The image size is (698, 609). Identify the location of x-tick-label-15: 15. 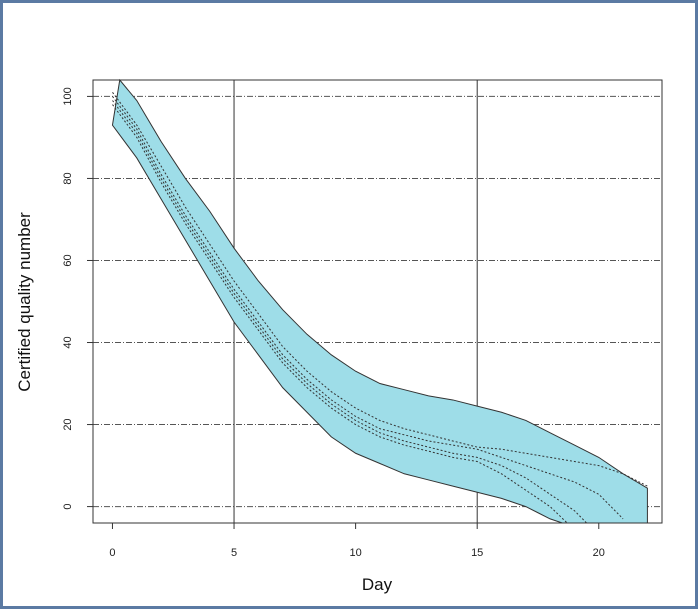
(477, 553).